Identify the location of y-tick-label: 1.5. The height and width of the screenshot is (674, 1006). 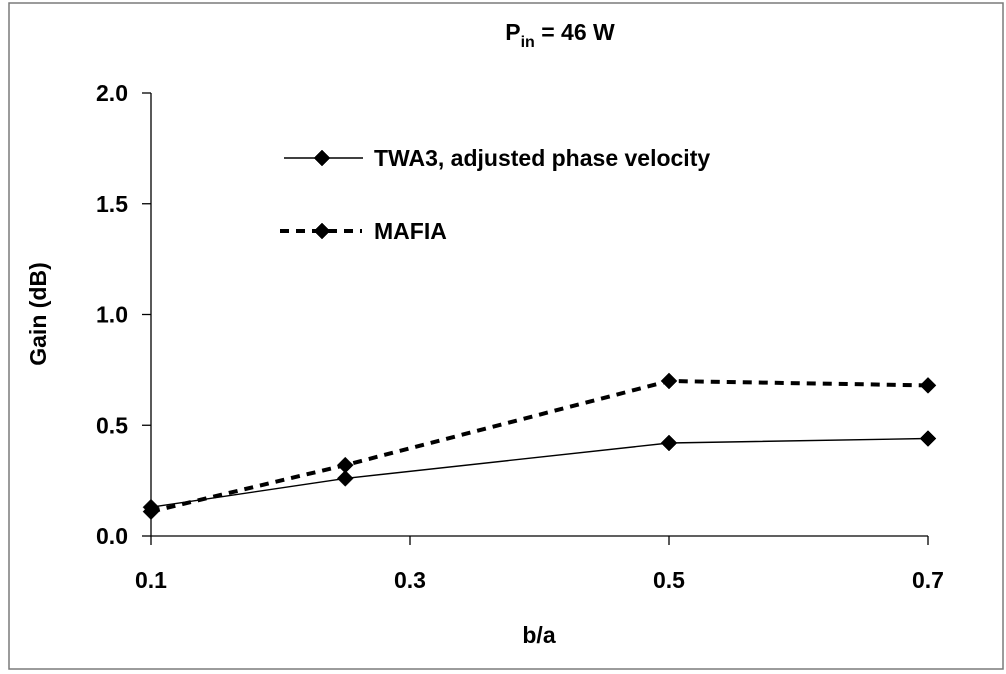
(112, 204).